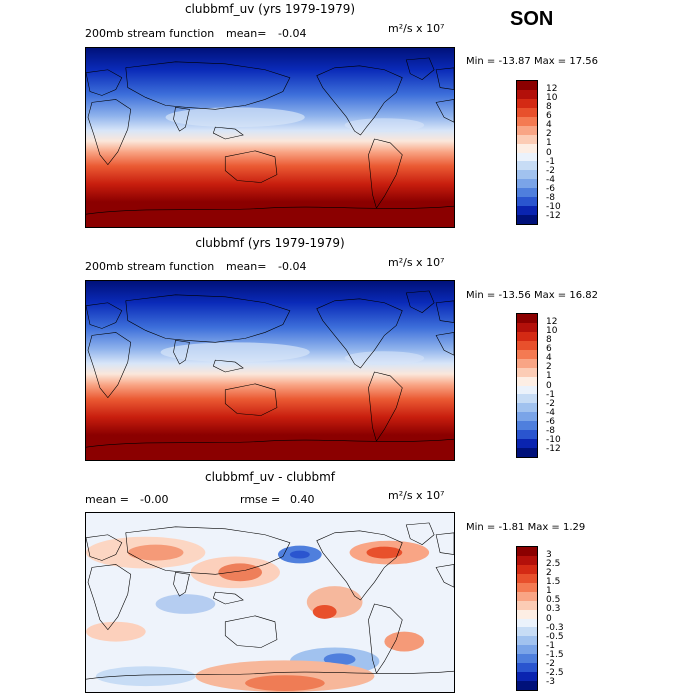  I want to click on panel3-mean-label: mean =, so click(107, 499).